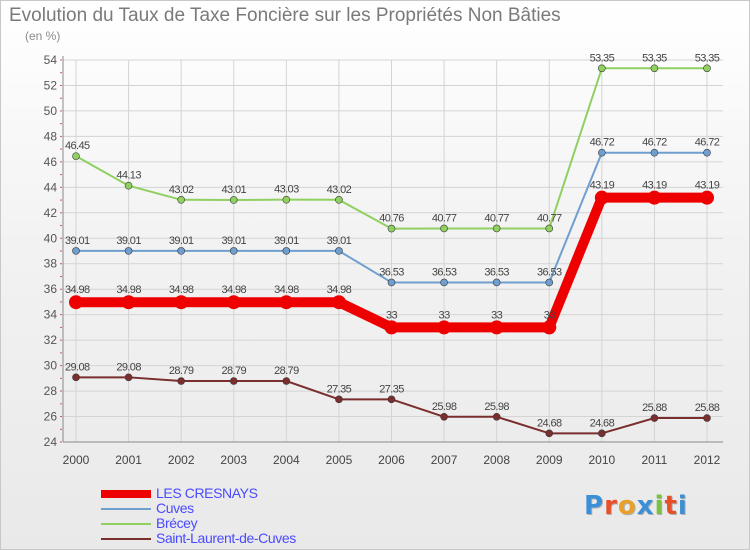  Describe the element at coordinates (51, 136) in the screenshot. I see `y-tick-label: 48` at that location.